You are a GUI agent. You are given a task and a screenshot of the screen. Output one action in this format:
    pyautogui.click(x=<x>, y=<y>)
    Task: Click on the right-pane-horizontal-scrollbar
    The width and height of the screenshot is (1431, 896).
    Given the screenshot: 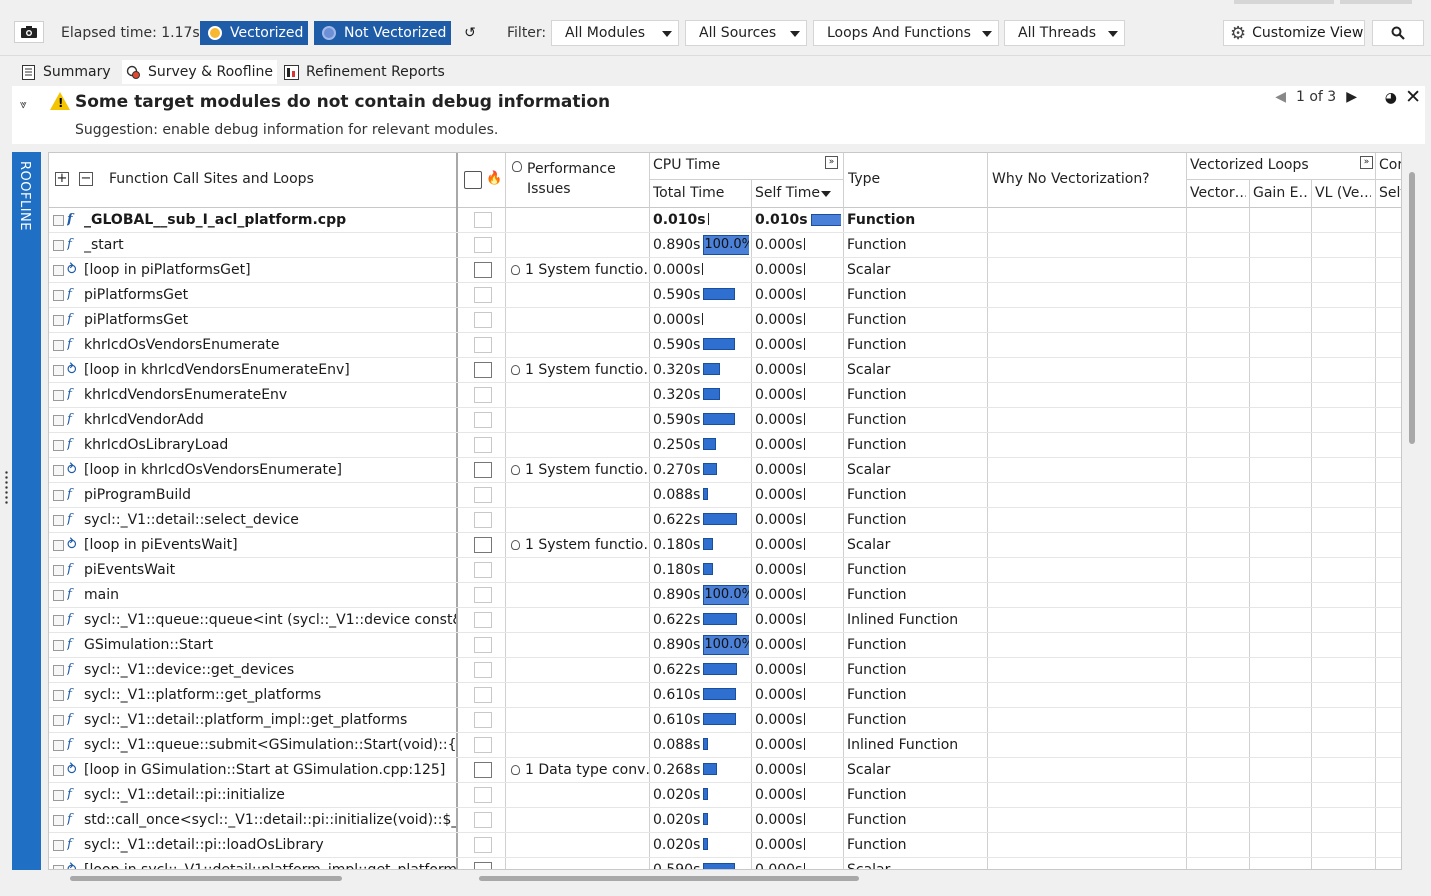 What is the action you would take?
    pyautogui.click(x=669, y=878)
    